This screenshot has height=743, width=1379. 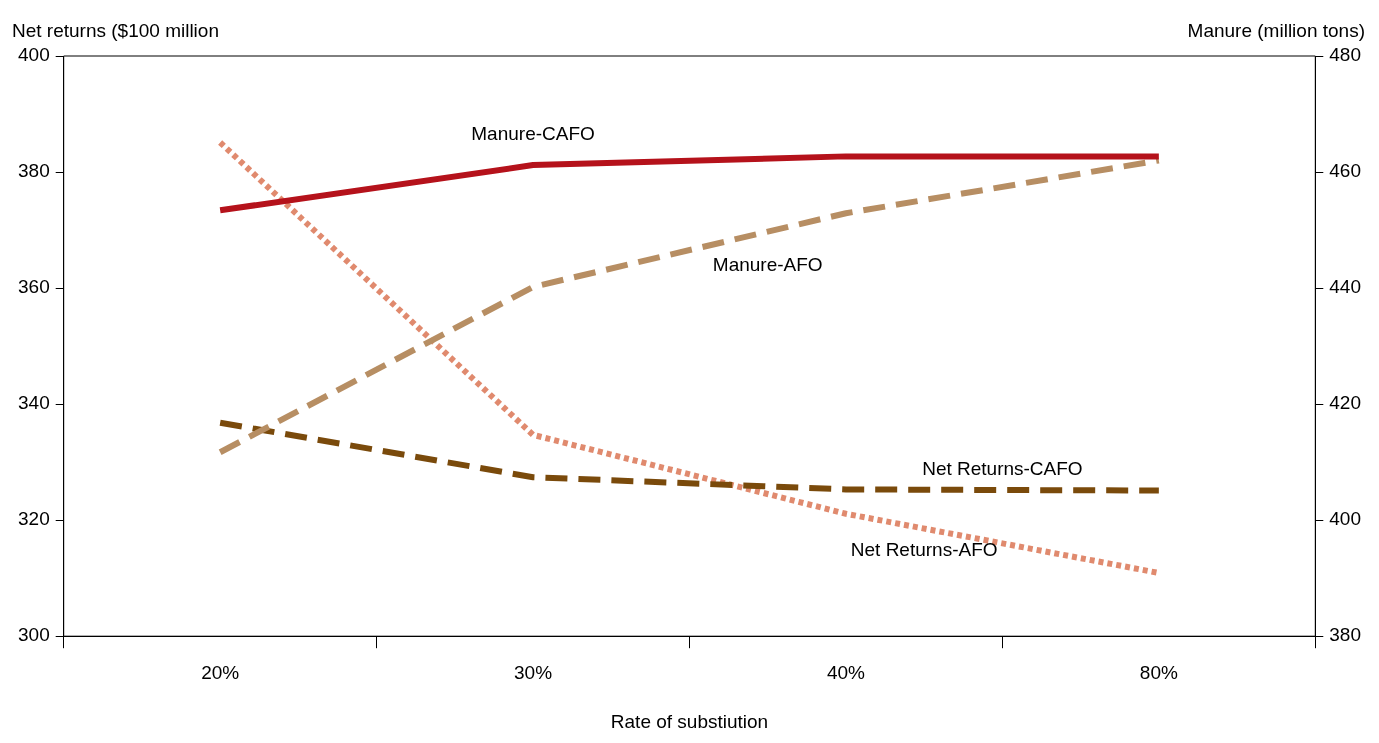 What do you see at coordinates (924, 549) in the screenshot?
I see `series-label: Net Returns-AFO` at bounding box center [924, 549].